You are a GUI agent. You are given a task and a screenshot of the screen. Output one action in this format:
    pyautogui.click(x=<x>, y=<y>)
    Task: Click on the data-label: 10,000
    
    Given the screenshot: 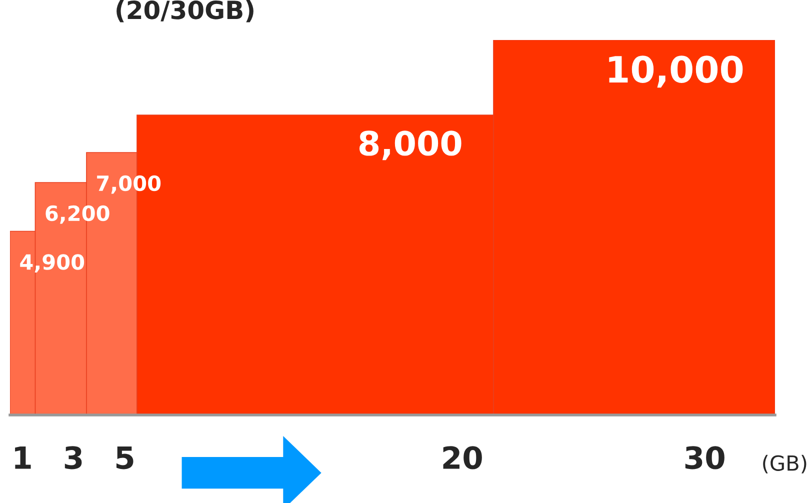 What is the action you would take?
    pyautogui.click(x=676, y=72)
    